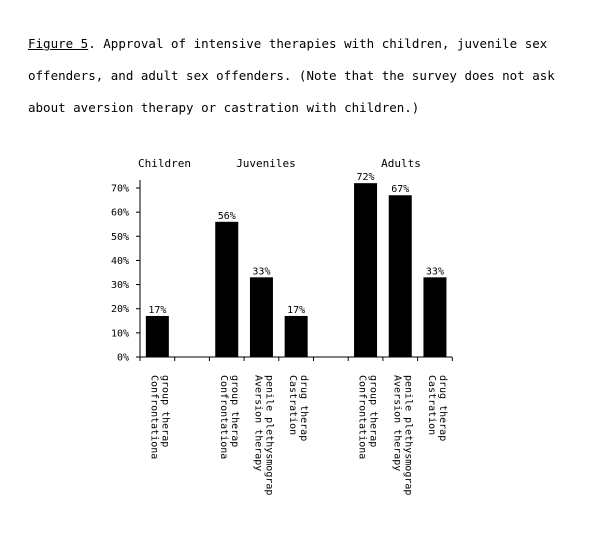  I want to click on group-label: Children, so click(164, 163).